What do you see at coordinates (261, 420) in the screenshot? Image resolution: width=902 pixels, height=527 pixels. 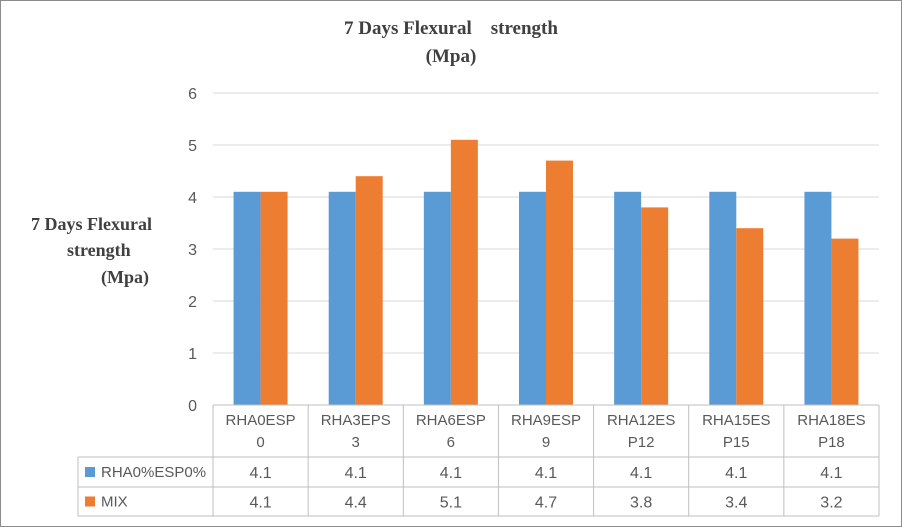 I see `category-label: RHA0ESP` at bounding box center [261, 420].